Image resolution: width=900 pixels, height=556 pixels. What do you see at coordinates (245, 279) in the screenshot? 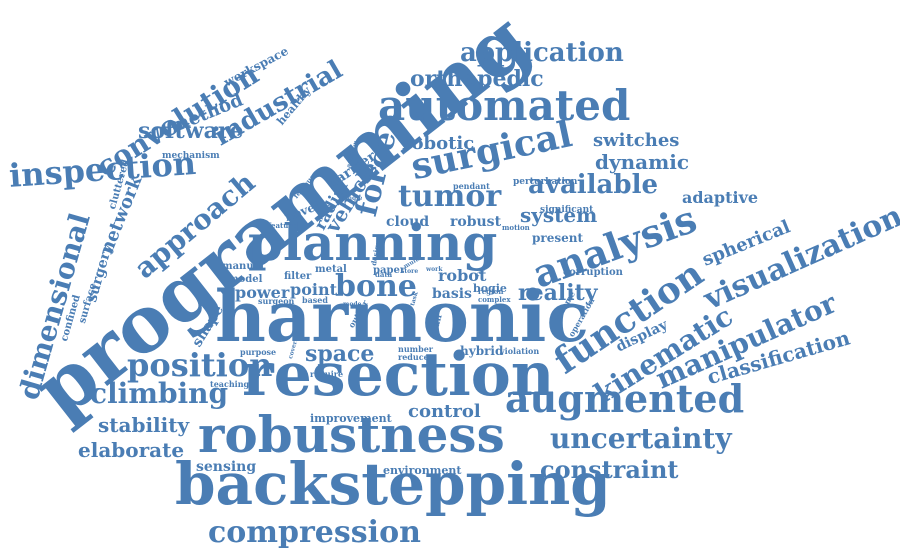
I see `word-model: model` at bounding box center [245, 279].